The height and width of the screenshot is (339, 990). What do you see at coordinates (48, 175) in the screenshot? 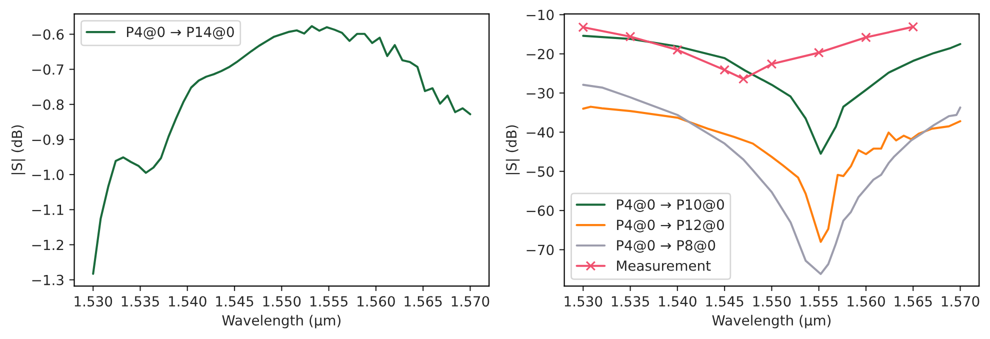
I see `y-tick-label: −1.0` at bounding box center [48, 175].